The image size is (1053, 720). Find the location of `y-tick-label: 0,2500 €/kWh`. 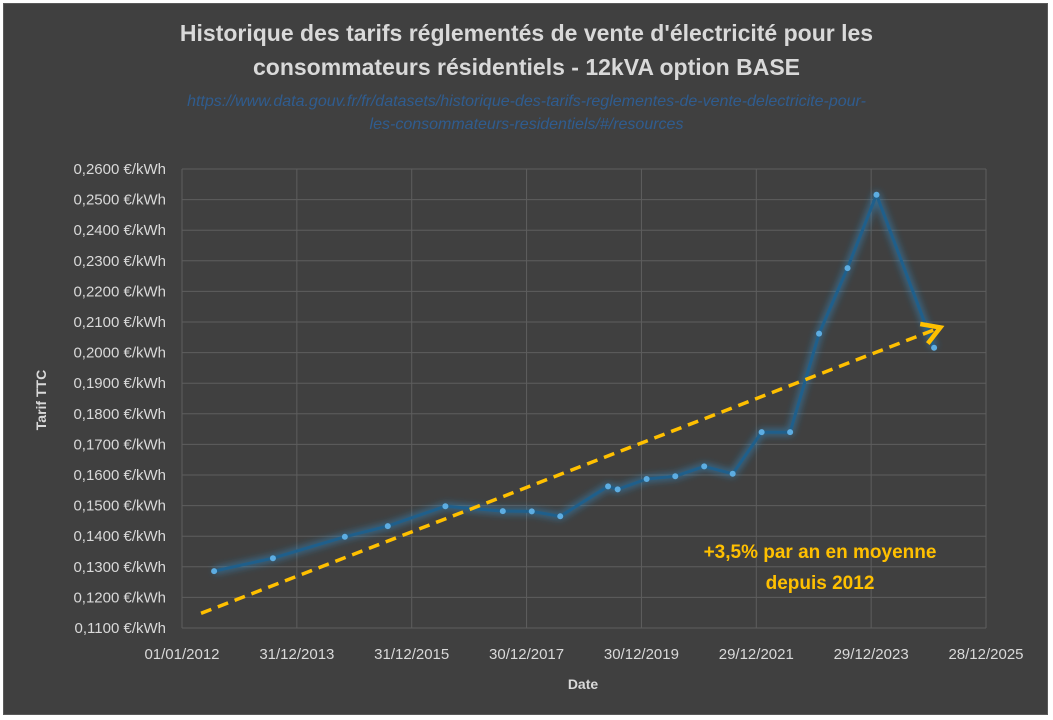

y-tick-label: 0,2500 €/kWh is located at coordinates (119, 200).